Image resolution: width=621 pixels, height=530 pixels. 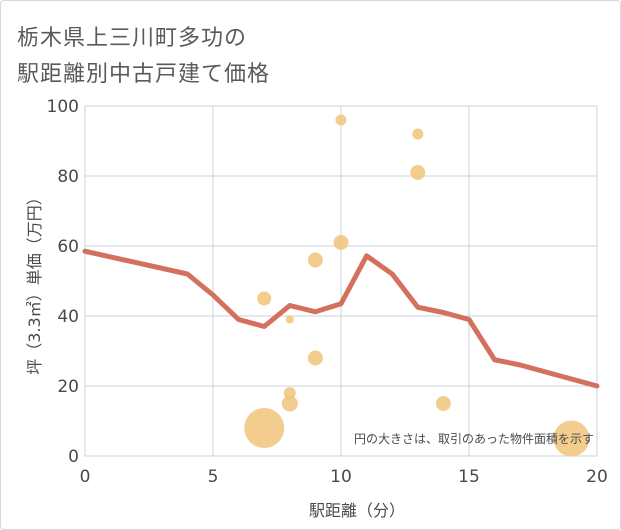 What do you see at coordinates (68, 247) in the screenshot?
I see `y-tick-label: 60` at bounding box center [68, 247].